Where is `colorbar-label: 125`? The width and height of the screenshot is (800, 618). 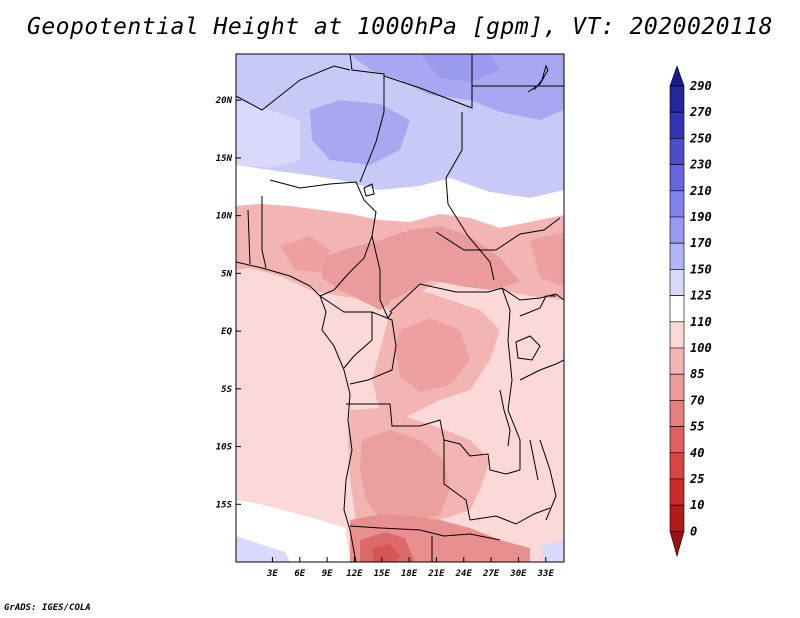 colorbar-label: 125 is located at coordinates (701, 296).